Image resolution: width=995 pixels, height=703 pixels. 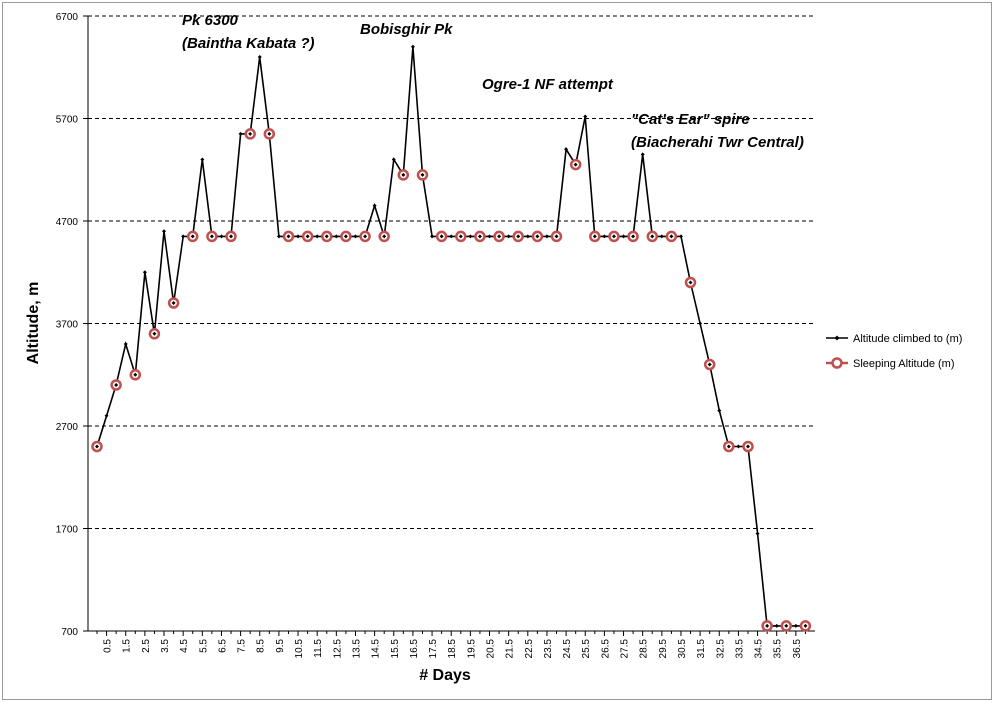 What do you see at coordinates (33, 323) in the screenshot?
I see `y-axis-title: Altitude, m` at bounding box center [33, 323].